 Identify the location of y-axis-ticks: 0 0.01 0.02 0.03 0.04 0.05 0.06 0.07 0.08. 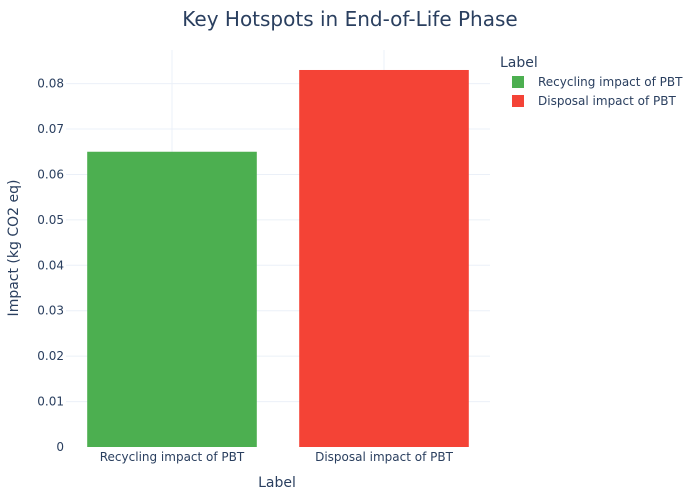
(50, 265).